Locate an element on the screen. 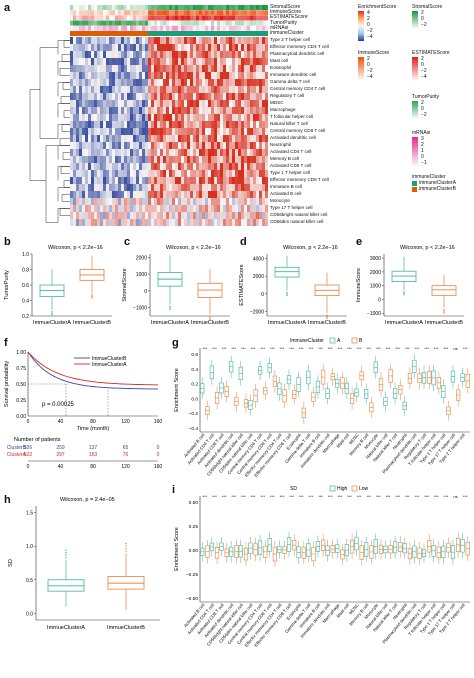 This screenshot has width=474, height=678. heatmap-row-label: Effector memeory CD8 T cell is located at coordinates (299, 179).